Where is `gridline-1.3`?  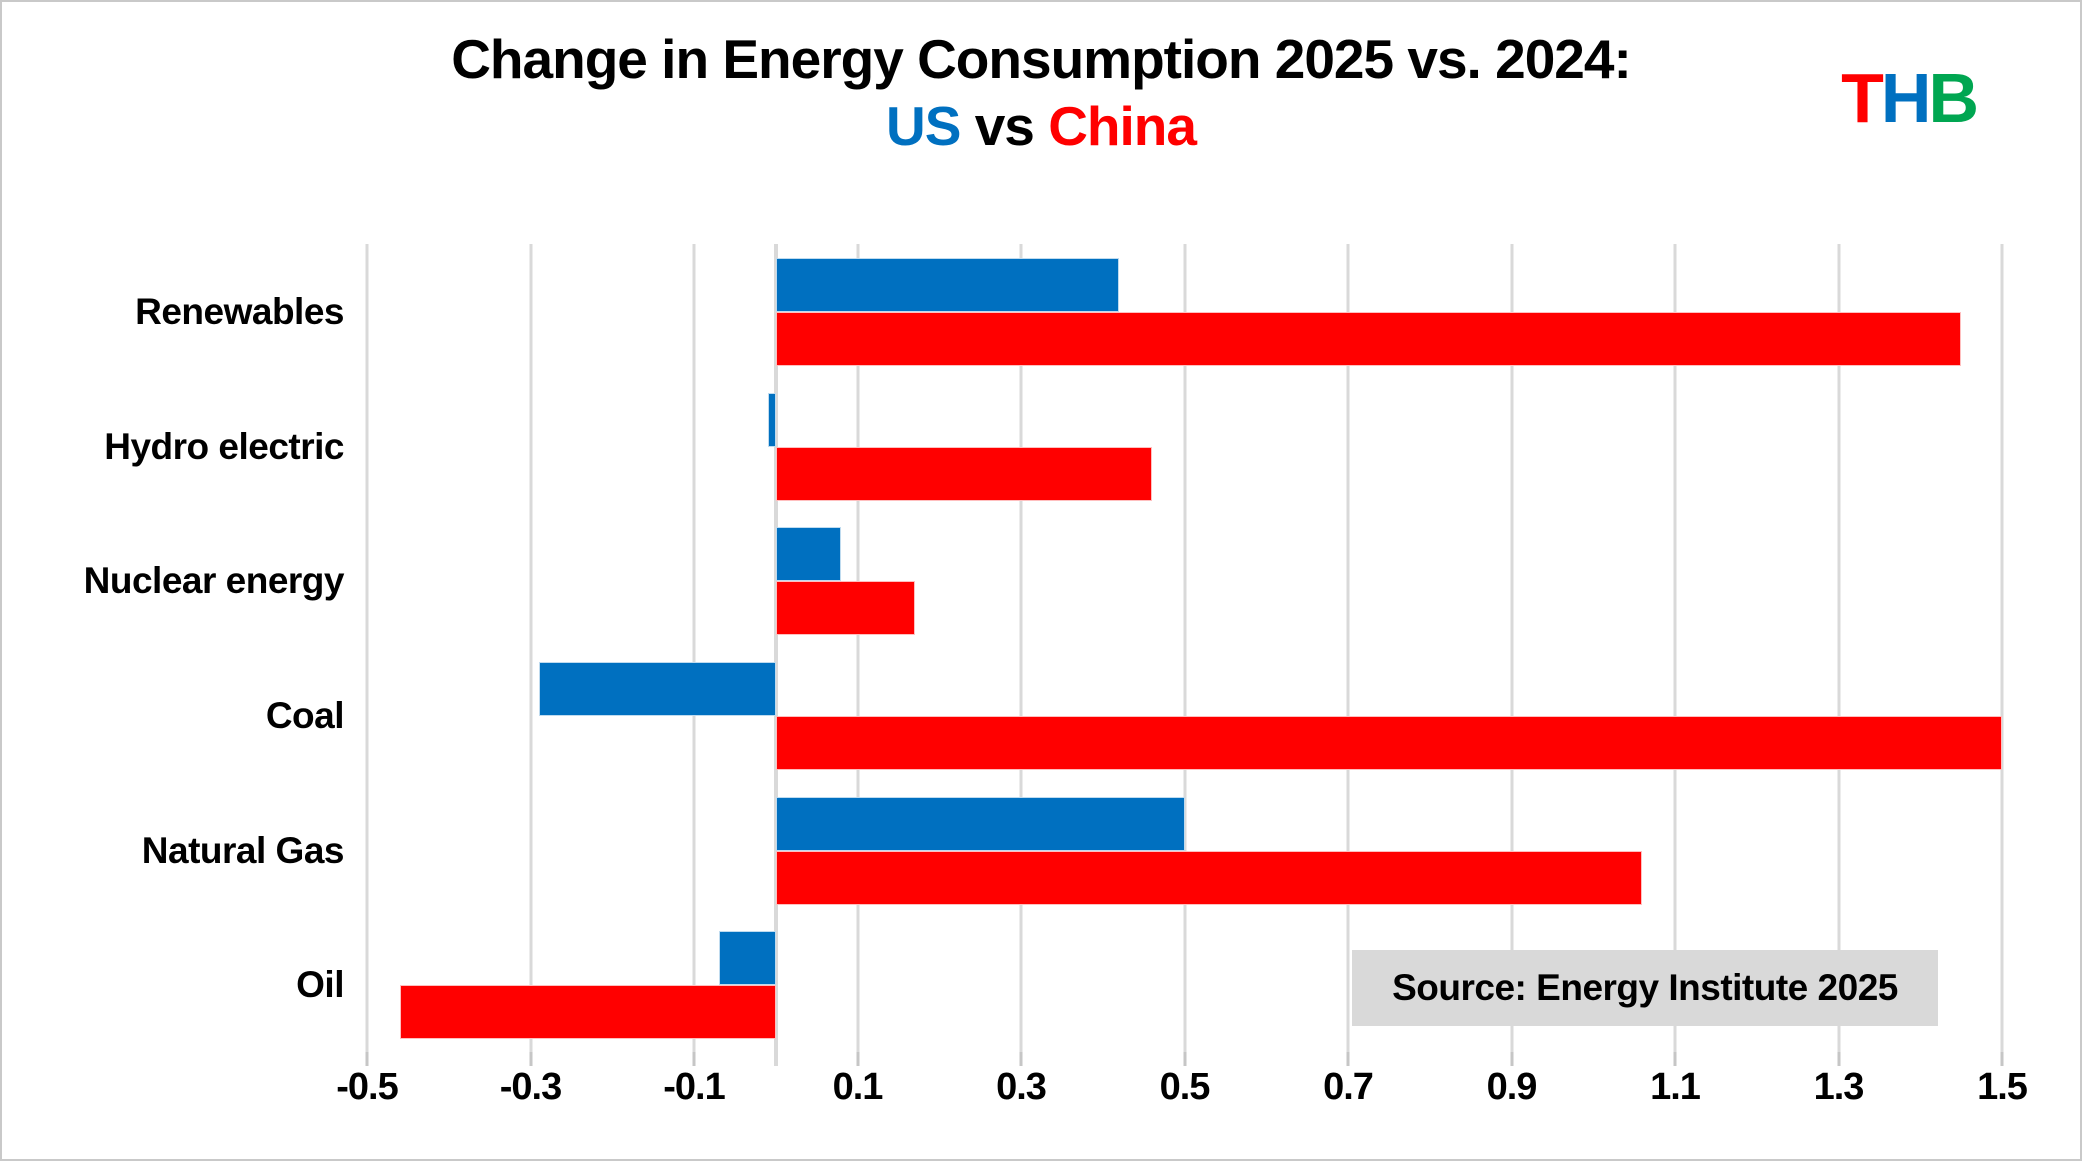
gridline-1.3 is located at coordinates (1838, 648).